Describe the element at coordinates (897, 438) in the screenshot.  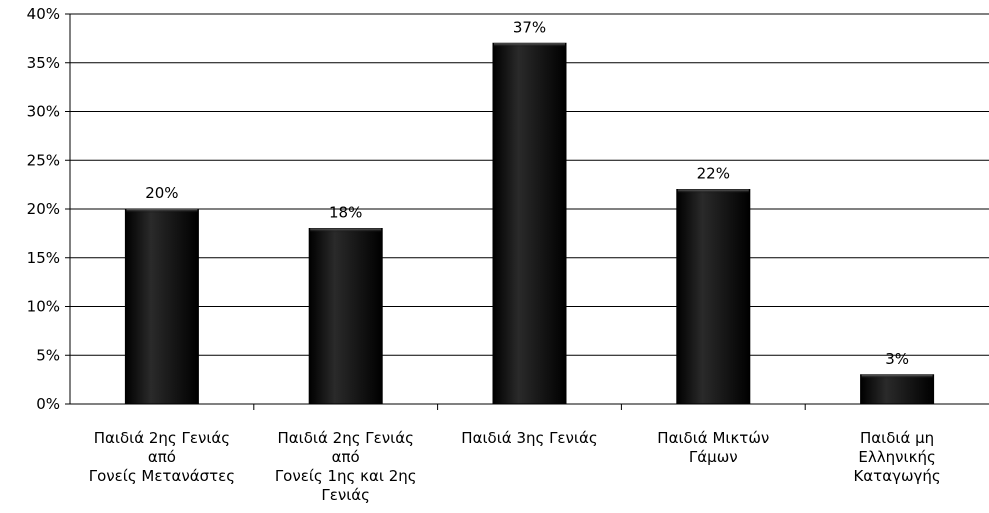
I see `category-label-line: Παιδιά μη` at that location.